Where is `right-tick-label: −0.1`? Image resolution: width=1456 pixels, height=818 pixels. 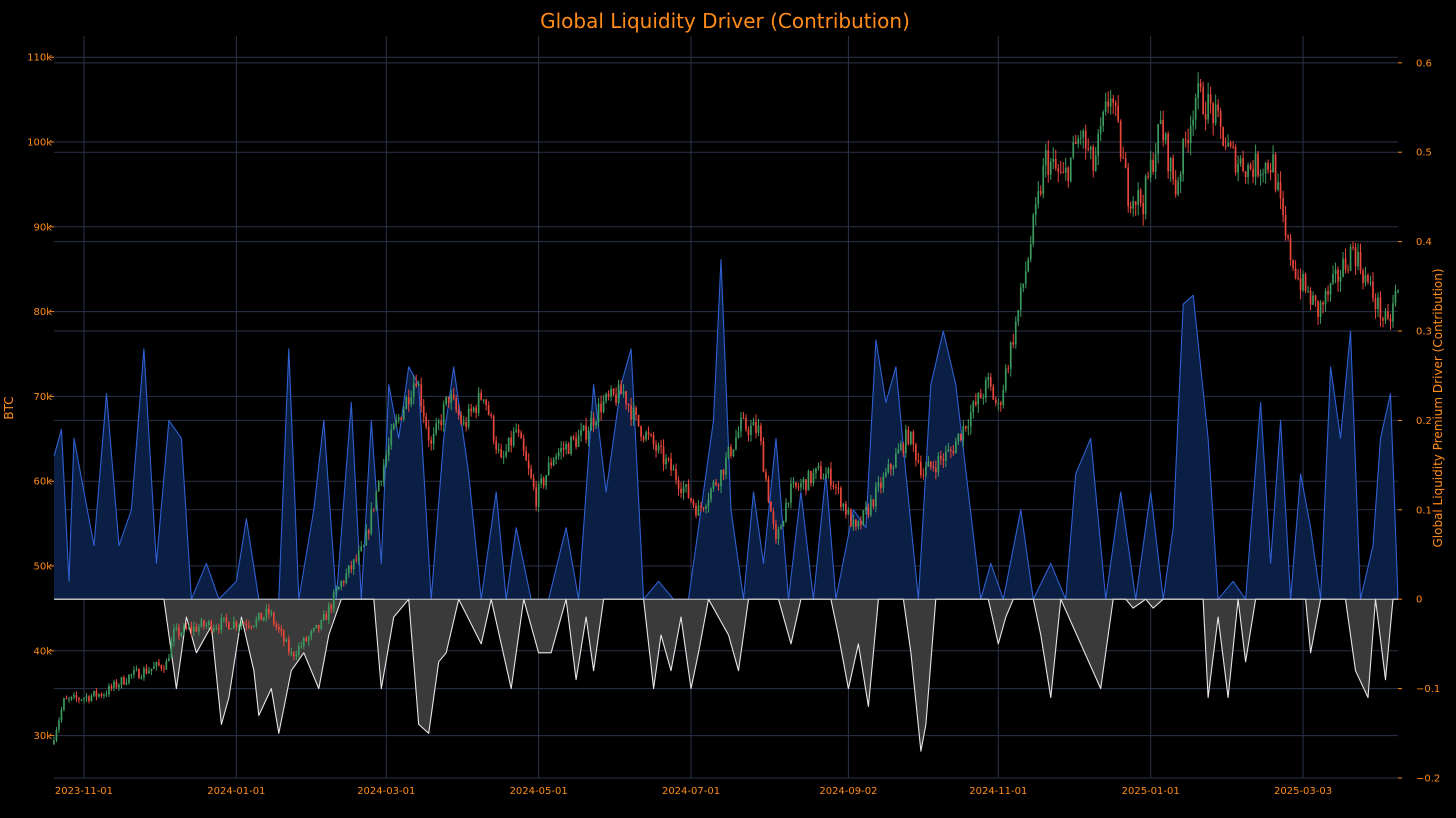
right-tick-label: −0.1 is located at coordinates (1428, 689).